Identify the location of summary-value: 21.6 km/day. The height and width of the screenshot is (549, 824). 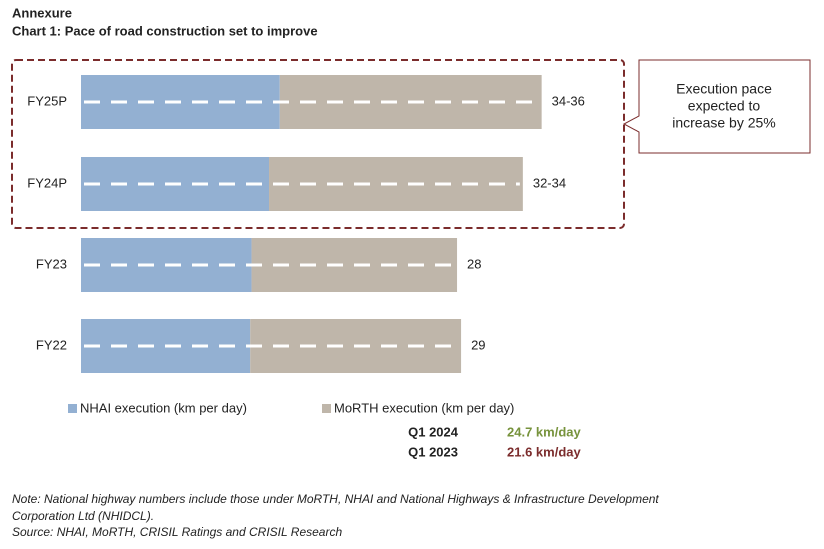
(544, 451).